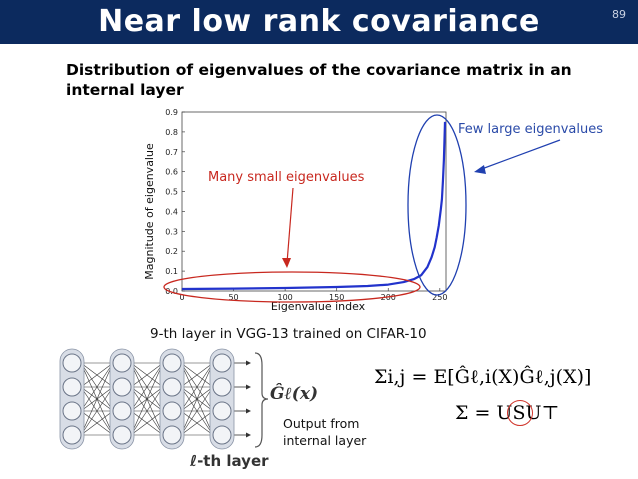 Image resolution: width=638 pixels, height=479 pixels. What do you see at coordinates (171, 211) in the screenshot?
I see `y-tick-label: 0.4` at bounding box center [171, 211].